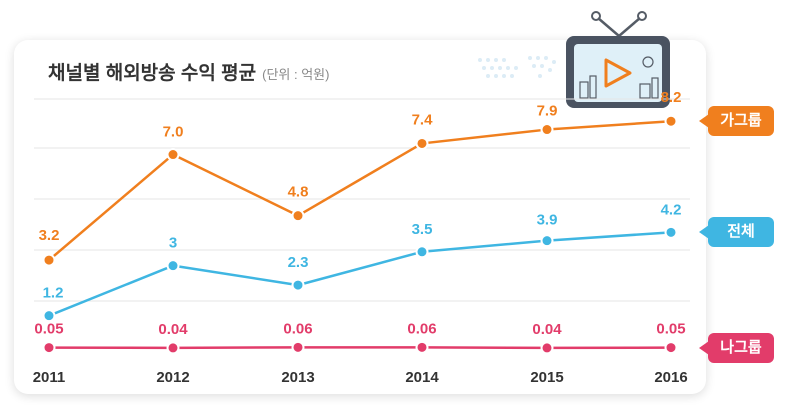 This screenshot has width=786, height=420. What do you see at coordinates (298, 192) in the screenshot?
I see `data-label: 4.8` at bounding box center [298, 192].